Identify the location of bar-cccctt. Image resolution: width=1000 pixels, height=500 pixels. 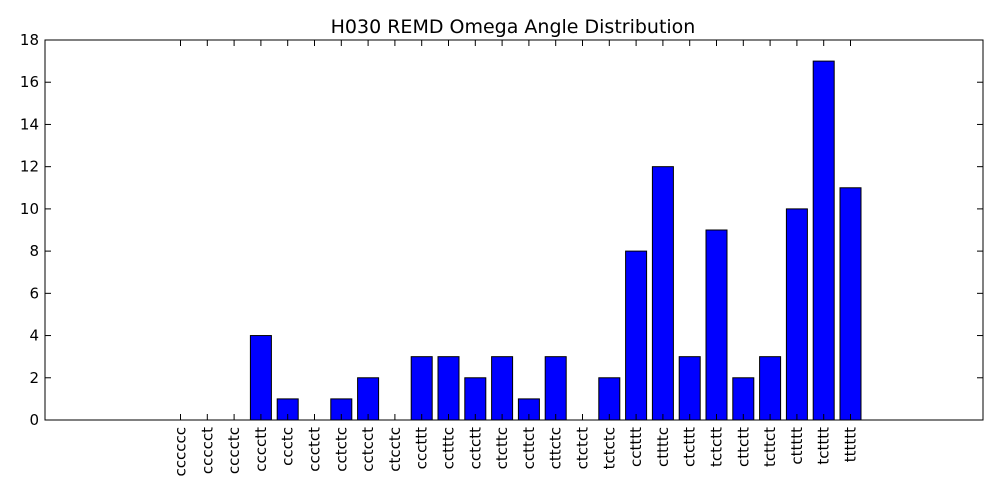
(260, 378).